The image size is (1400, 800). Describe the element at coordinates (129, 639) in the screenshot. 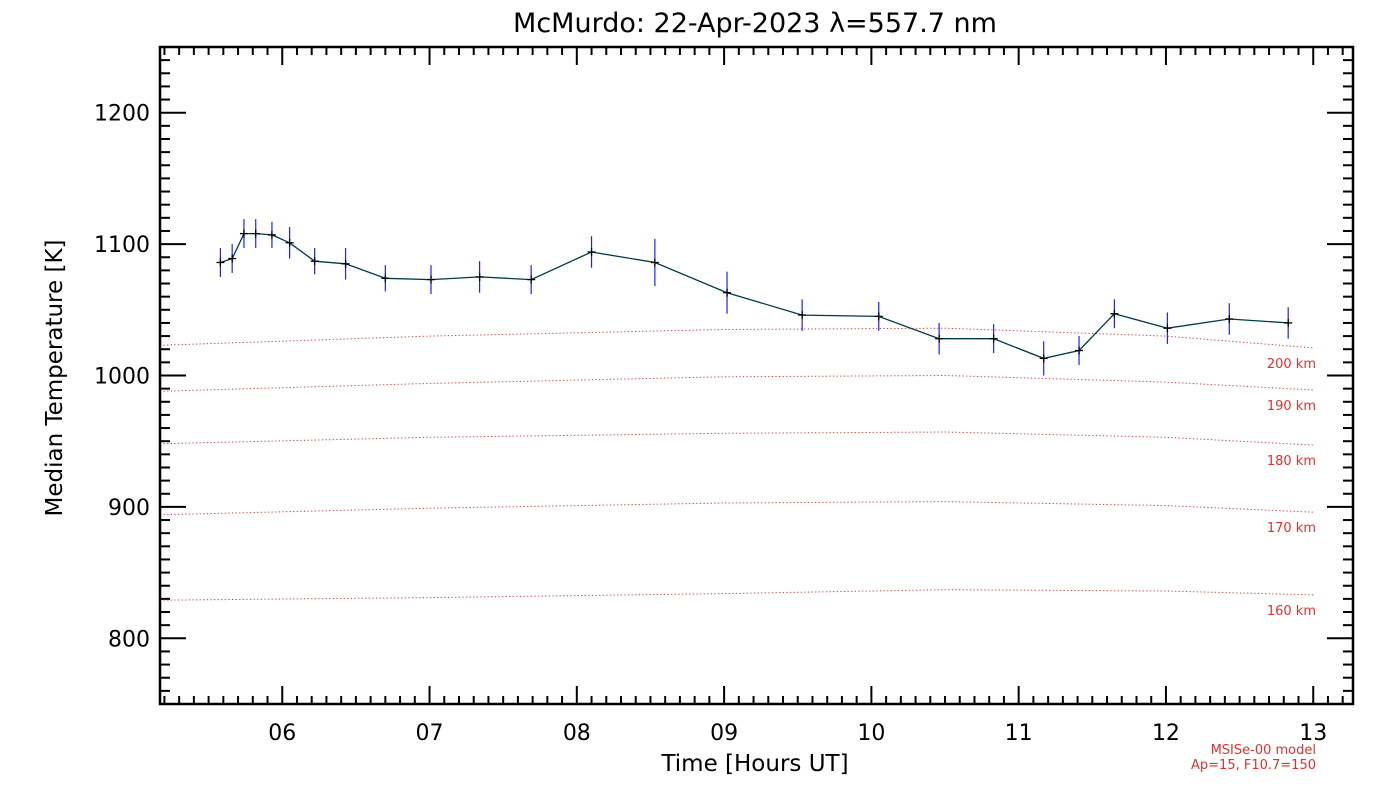

I see `y-tick-label: 800` at that location.